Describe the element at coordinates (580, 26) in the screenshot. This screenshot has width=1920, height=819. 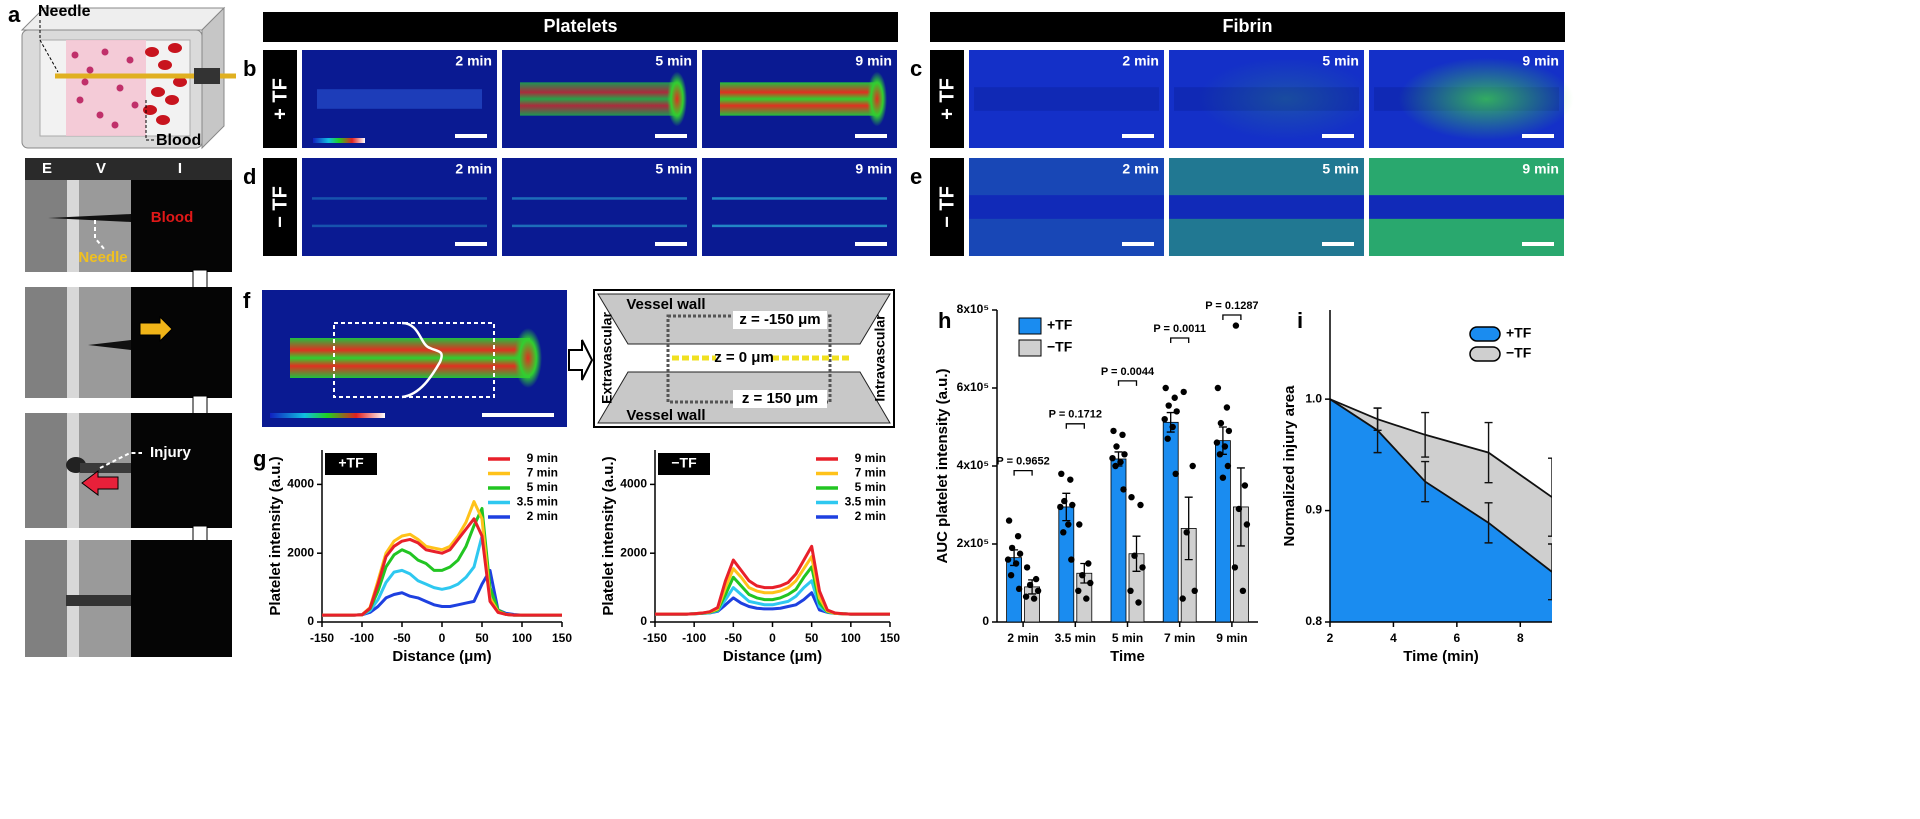
I see `header: Platelets` at that location.